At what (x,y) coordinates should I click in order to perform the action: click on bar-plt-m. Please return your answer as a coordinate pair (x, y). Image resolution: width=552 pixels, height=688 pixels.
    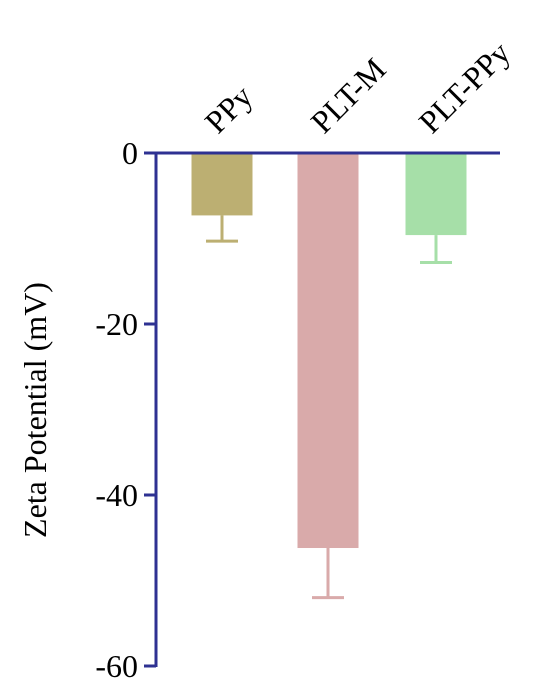
    Looking at the image, I should click on (328, 351).